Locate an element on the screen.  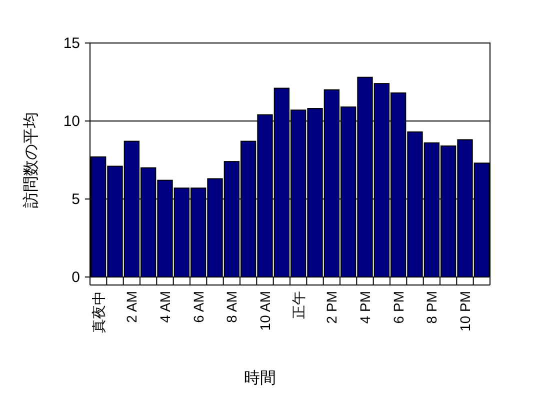
x-tick-label: 10 AM is located at coordinates (265, 311).